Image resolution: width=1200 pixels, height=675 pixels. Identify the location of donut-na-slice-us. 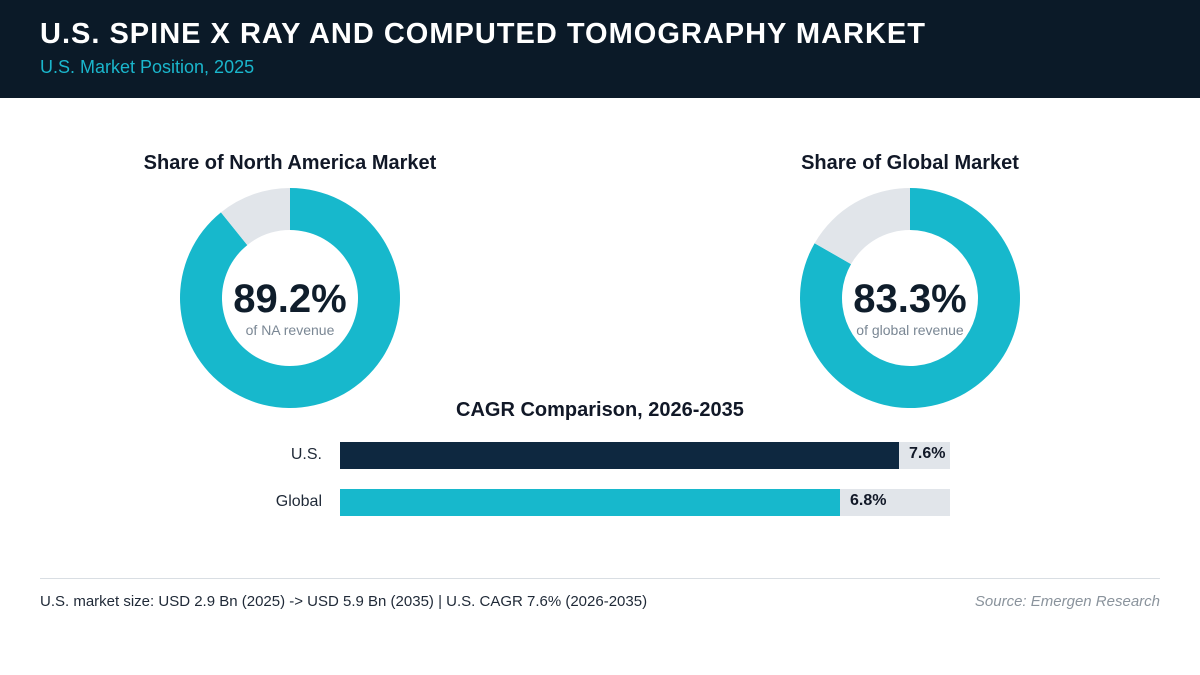
(290, 298).